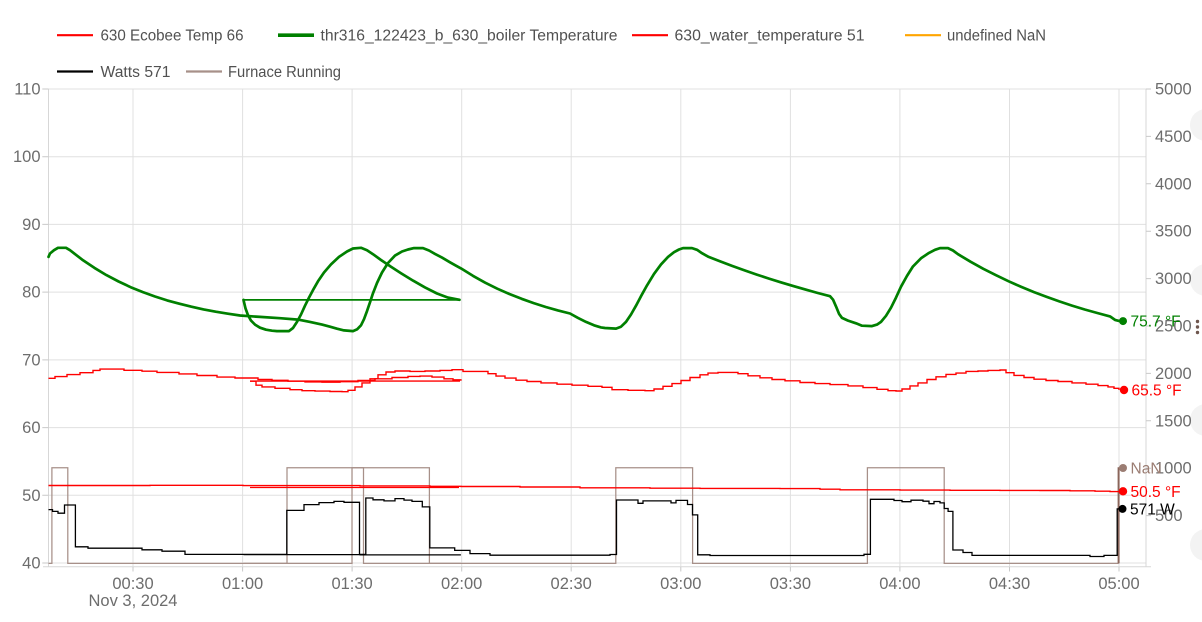 The width and height of the screenshot is (1202, 622). Describe the element at coordinates (132, 584) in the screenshot. I see `svg-text: 00:30` at that location.